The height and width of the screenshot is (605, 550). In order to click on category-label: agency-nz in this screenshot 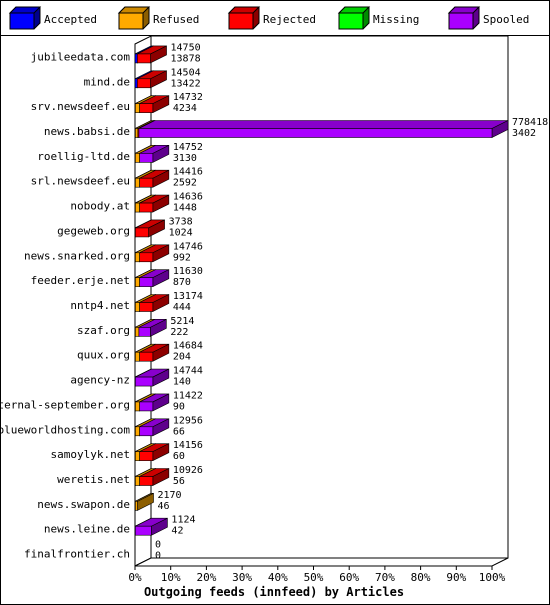, I will do `click(100, 380)`.